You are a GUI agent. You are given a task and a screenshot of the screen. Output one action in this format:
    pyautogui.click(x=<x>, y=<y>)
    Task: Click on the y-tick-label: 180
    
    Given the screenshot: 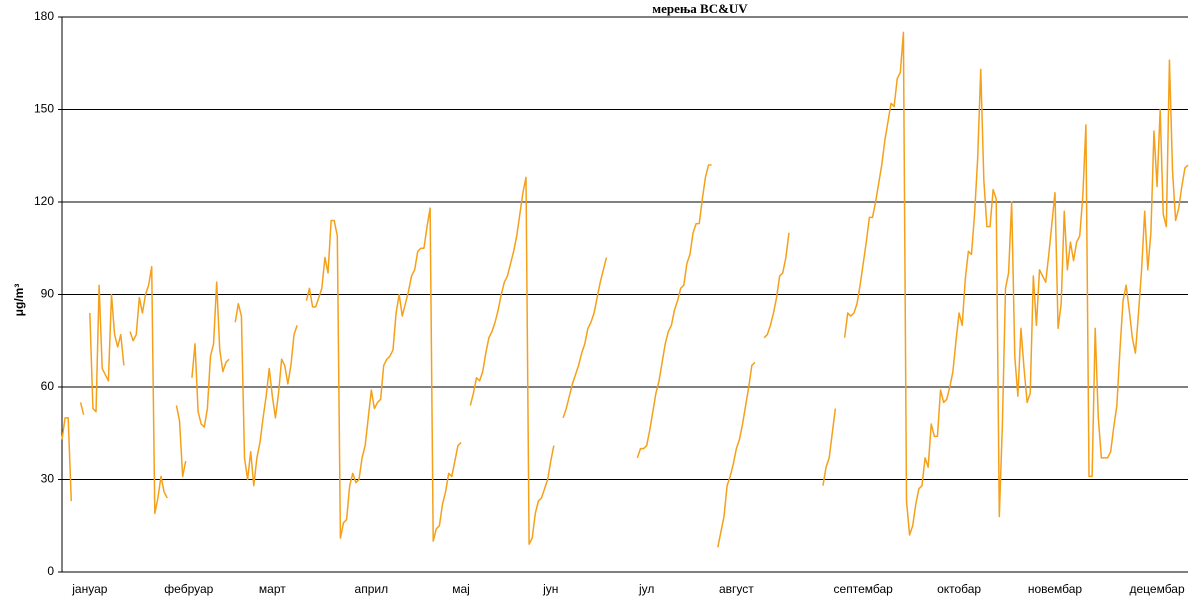 What is the action you would take?
    pyautogui.click(x=44, y=16)
    